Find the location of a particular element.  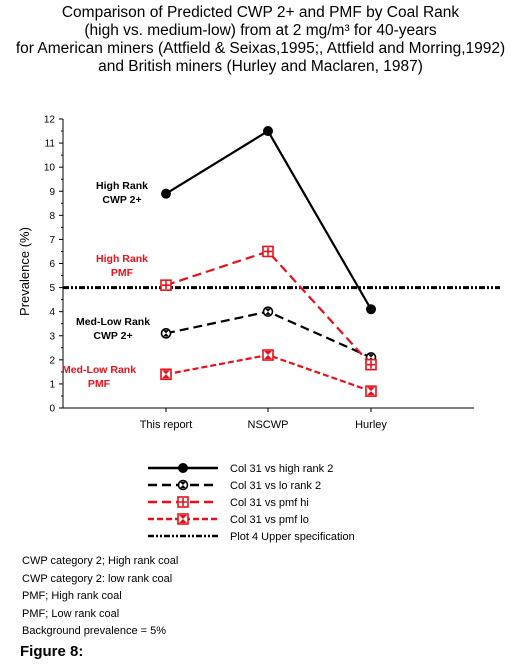

y-tick-label: 6 is located at coordinates (52, 264).